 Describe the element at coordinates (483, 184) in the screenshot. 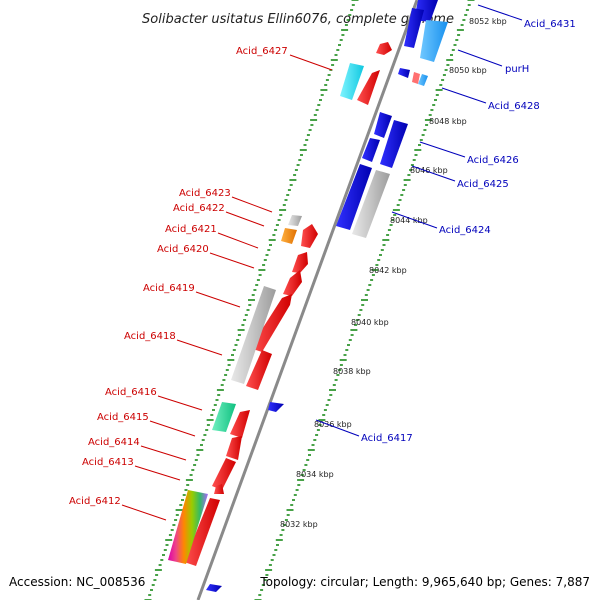

I see `gene-label-acid-6425: Acid_6425` at that location.